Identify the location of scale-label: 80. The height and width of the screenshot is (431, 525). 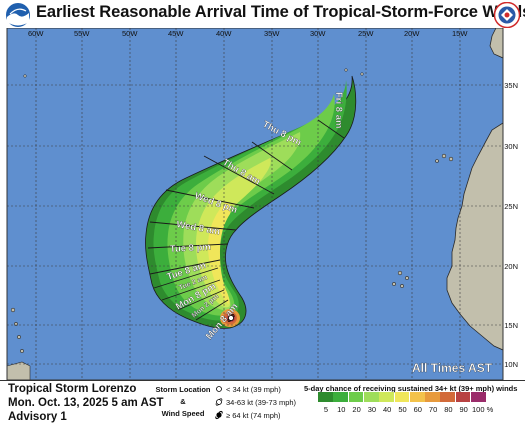
(448, 409).